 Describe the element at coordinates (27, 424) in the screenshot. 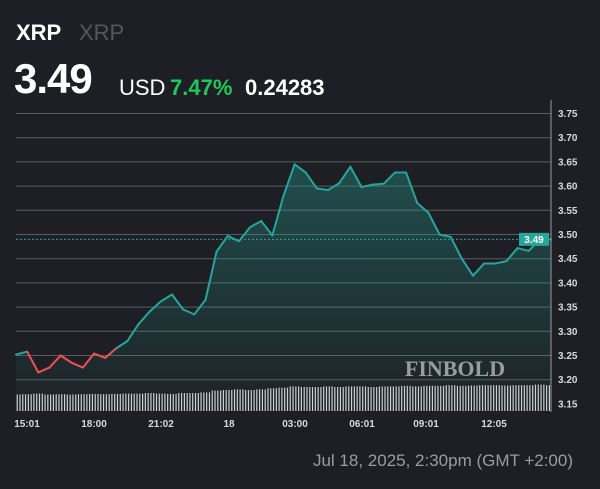

I see `x-tick-label: 15:01` at that location.